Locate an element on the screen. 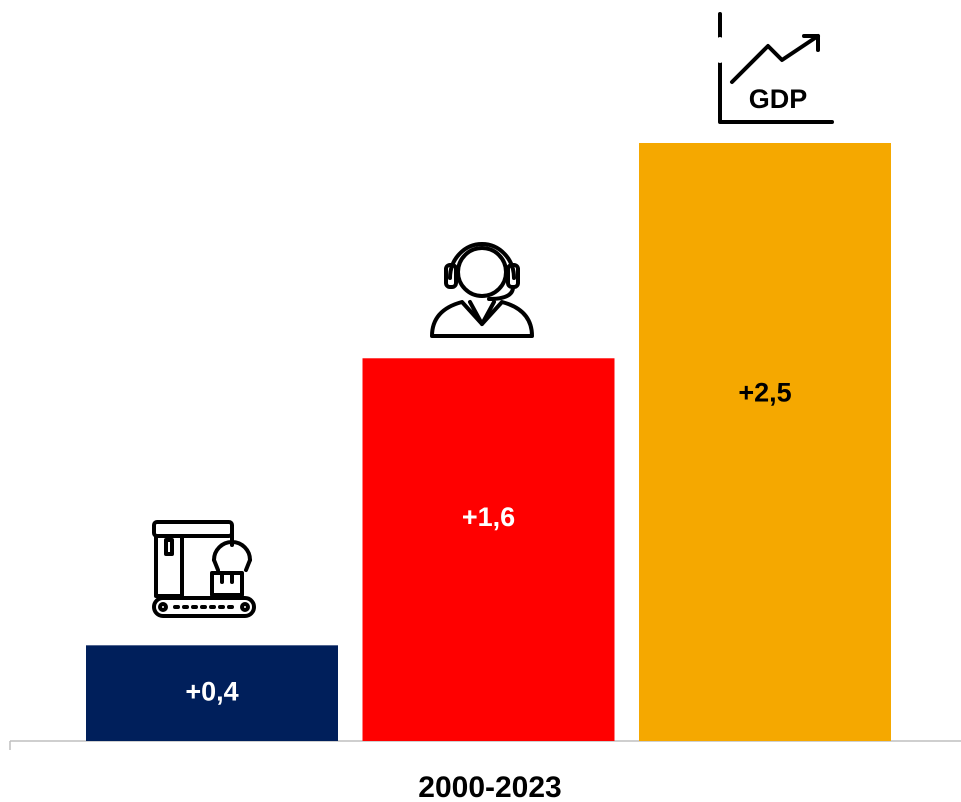 The height and width of the screenshot is (802, 961). x-tick-label: 2000-2023 is located at coordinates (489, 786).